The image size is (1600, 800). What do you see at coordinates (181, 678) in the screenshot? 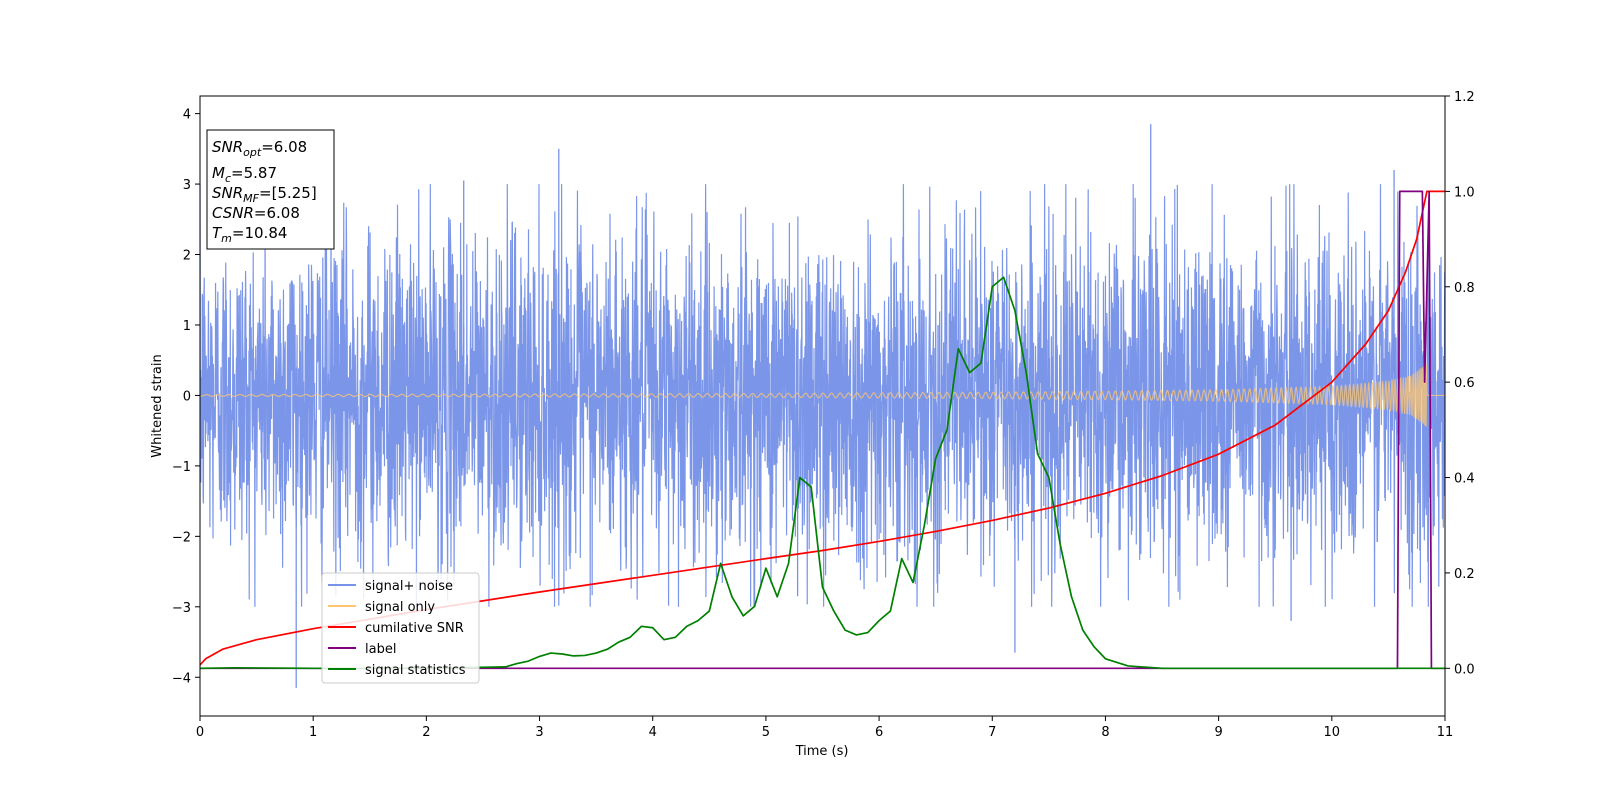
I see `y-tick-label: −4` at bounding box center [181, 678].